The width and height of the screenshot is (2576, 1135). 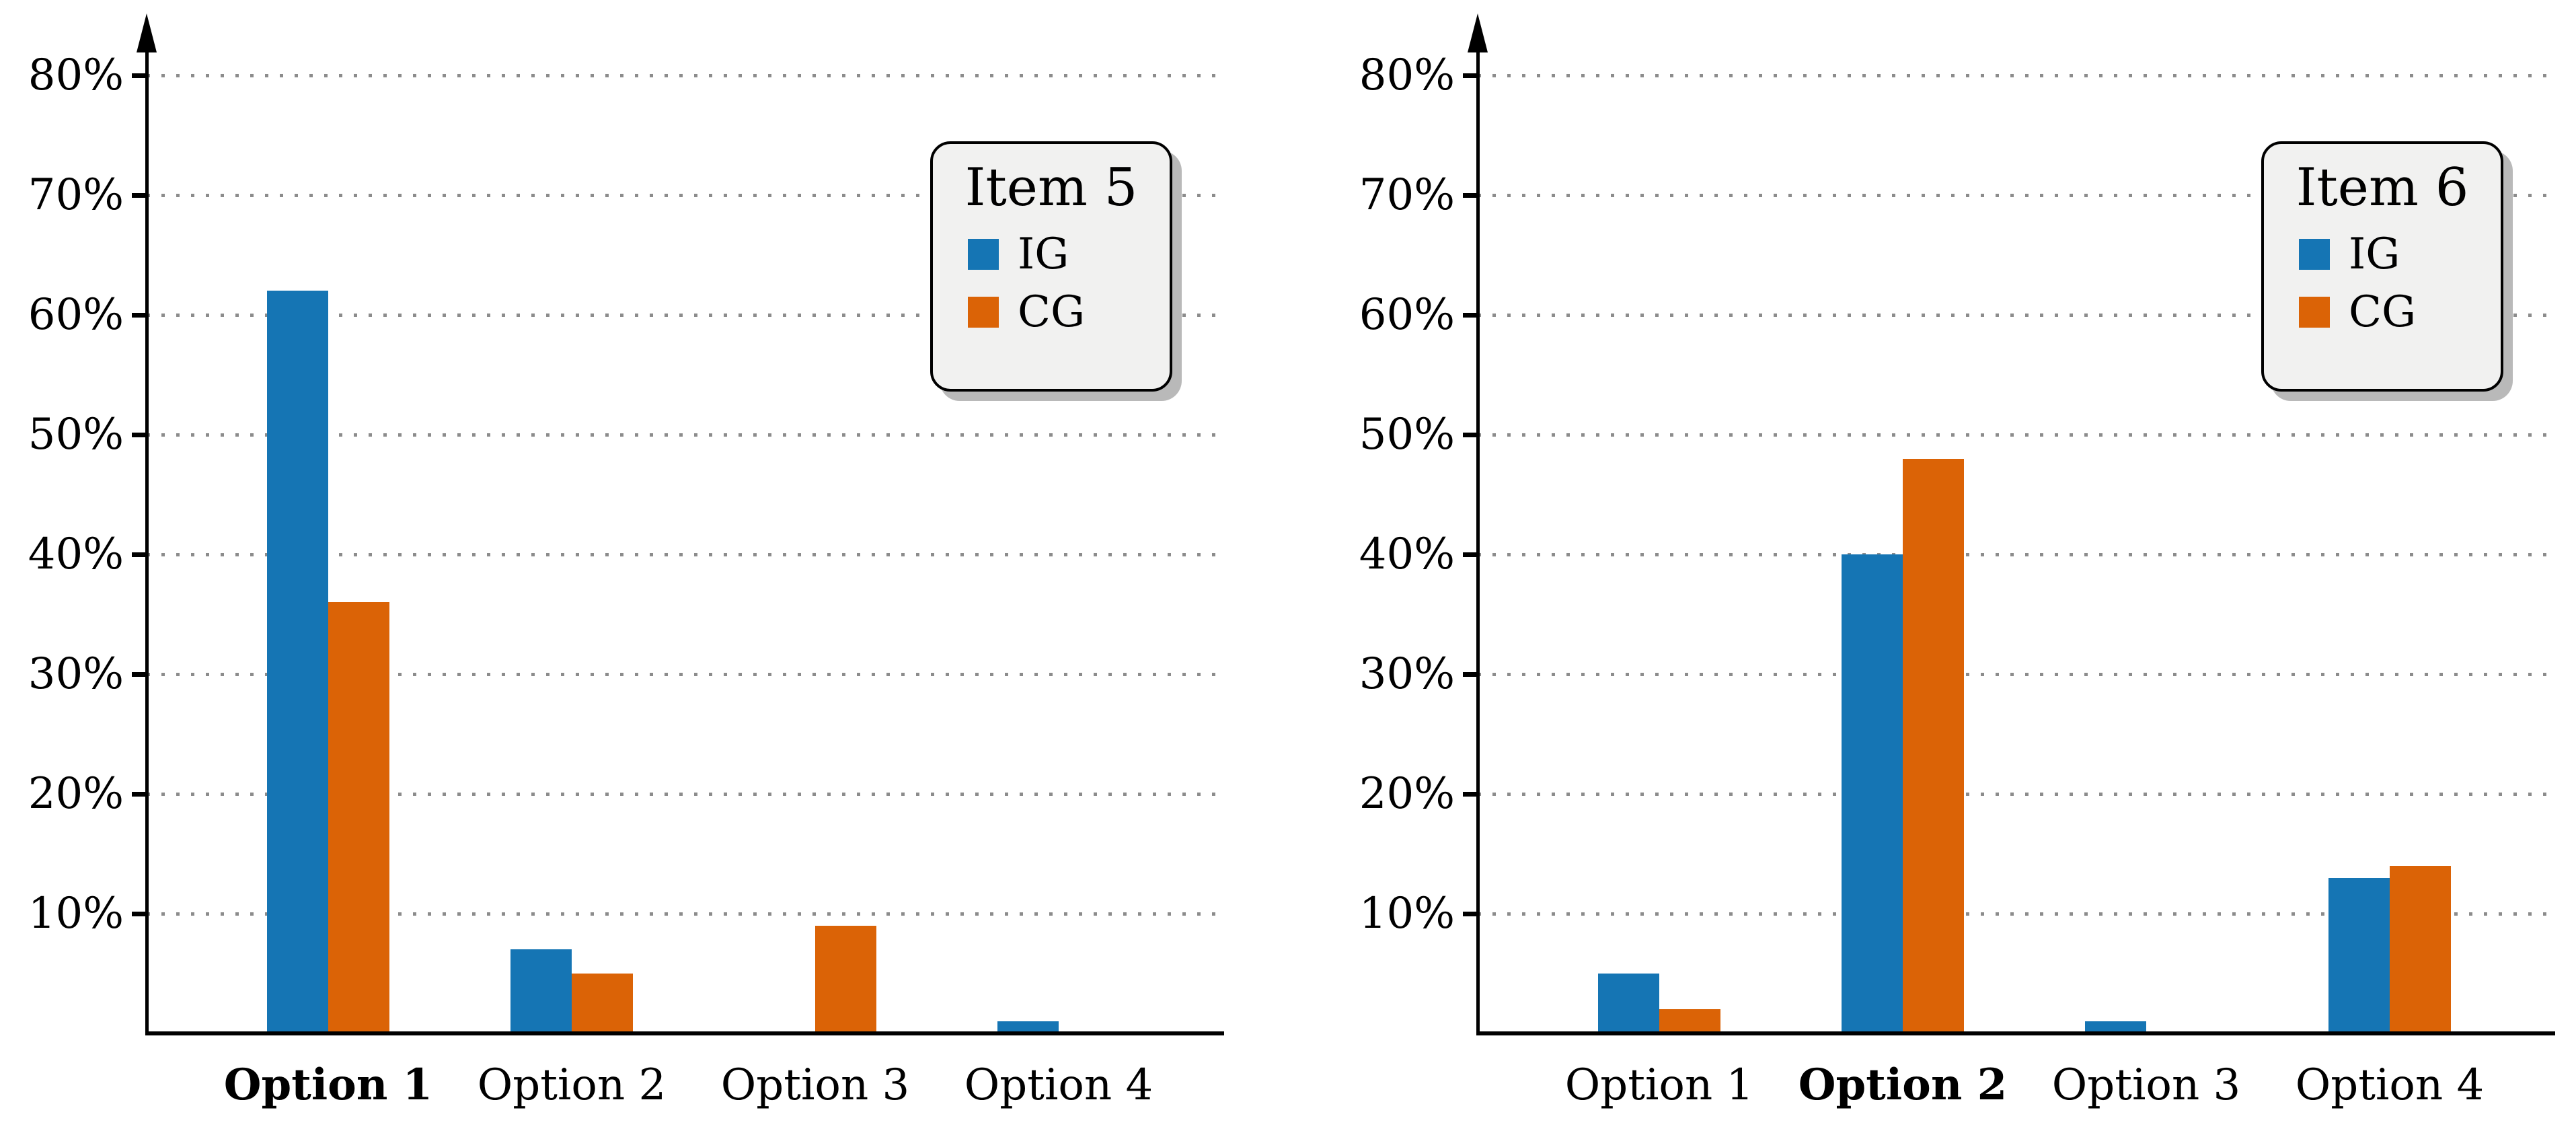 I want to click on legend-title: Item 6, so click(x=2382, y=187).